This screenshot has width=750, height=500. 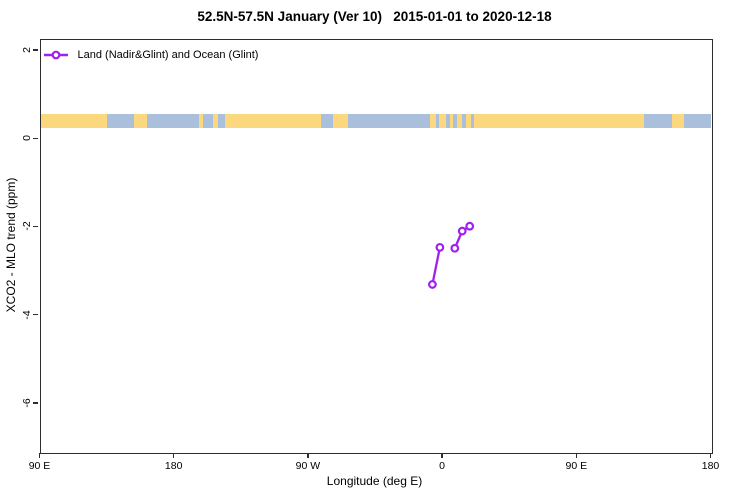 I want to click on x-axis-title: Longitude (deg E), so click(x=374, y=481).